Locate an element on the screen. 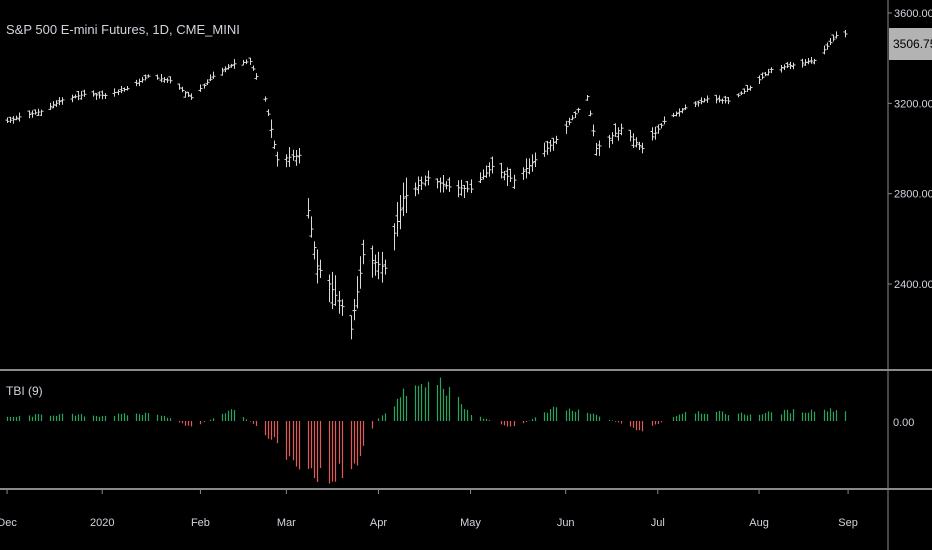 The width and height of the screenshot is (932, 550). price-axis: 3600.00 3200.00 2800.00 2400.00 is located at coordinates (910, 149).